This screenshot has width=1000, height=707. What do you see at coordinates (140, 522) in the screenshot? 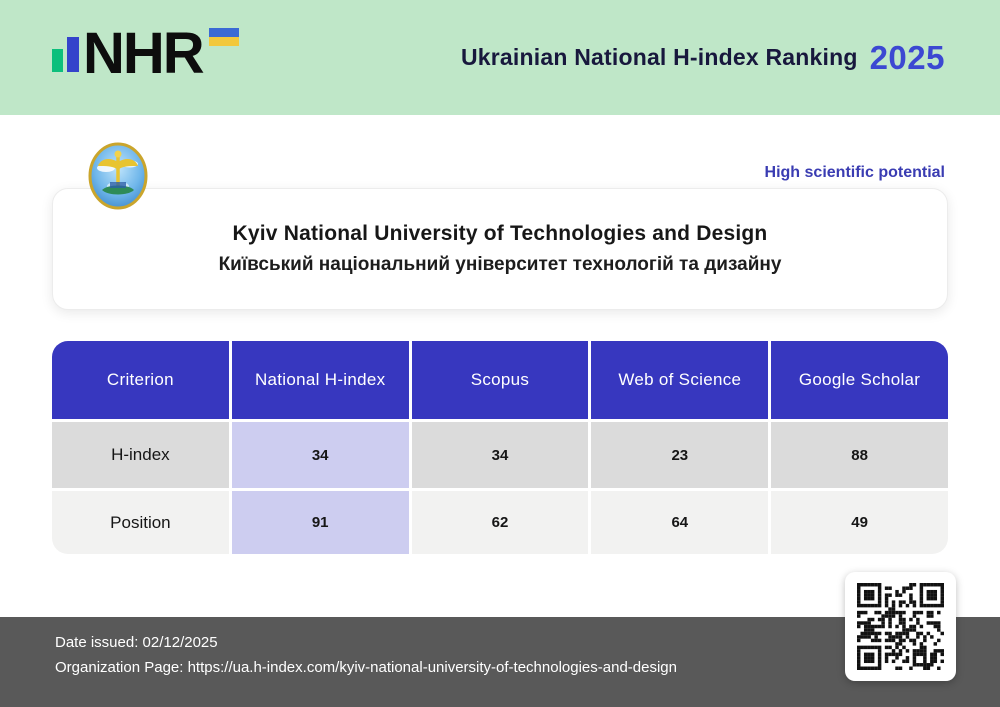
I see `row-label-position: Position` at bounding box center [140, 522].